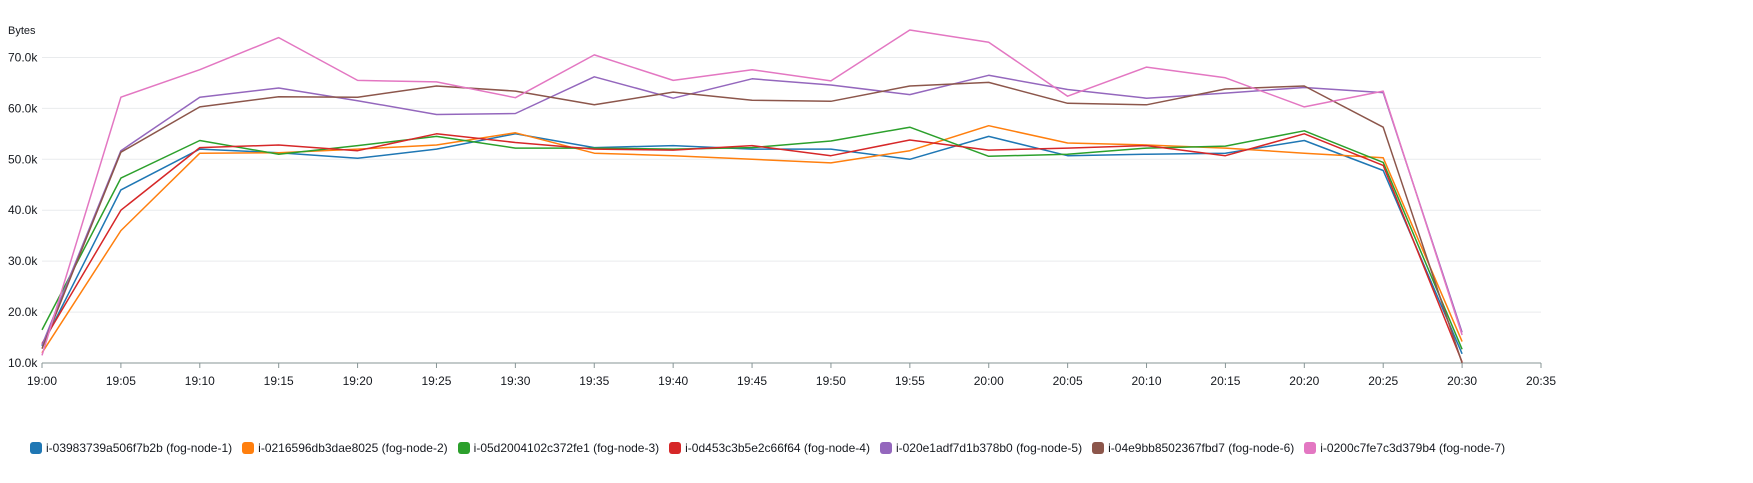 This screenshot has height=483, width=1753. Describe the element at coordinates (1383, 381) in the screenshot. I see `x-tick-label: 20:25` at that location.